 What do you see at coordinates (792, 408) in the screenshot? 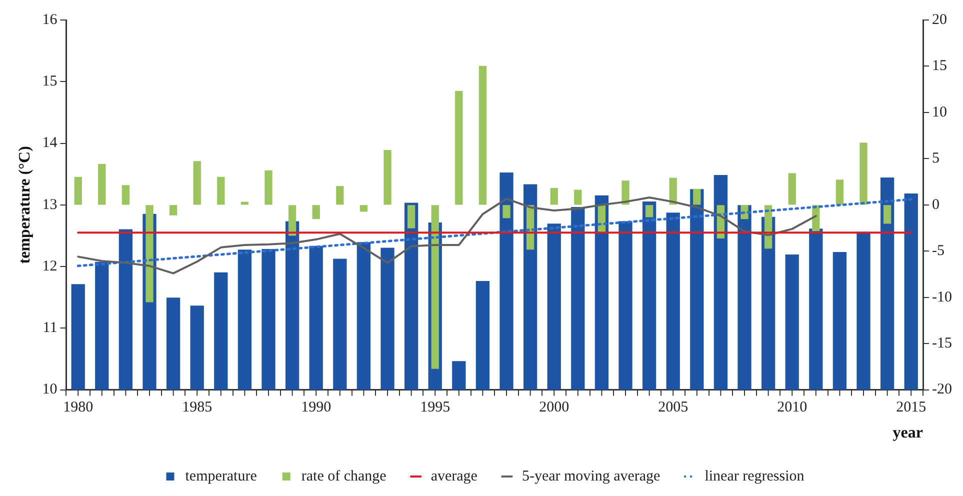
I see `x-tick-label: 2010` at bounding box center [792, 408].